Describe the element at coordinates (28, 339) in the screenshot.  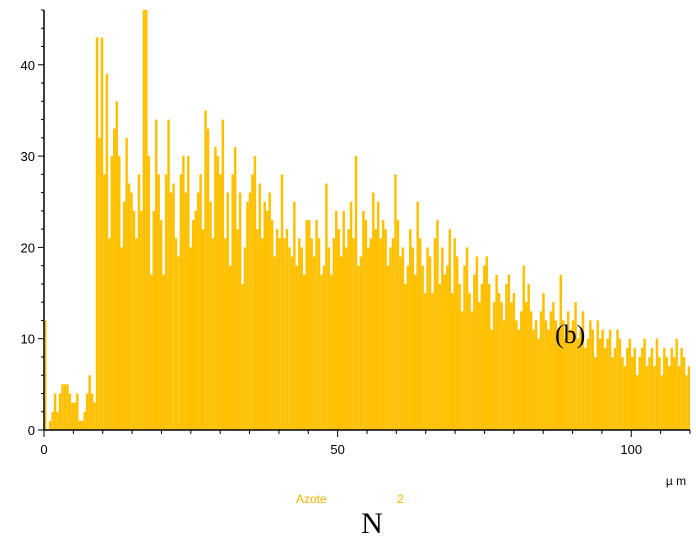
I see `y-tick-label: 10` at that location.